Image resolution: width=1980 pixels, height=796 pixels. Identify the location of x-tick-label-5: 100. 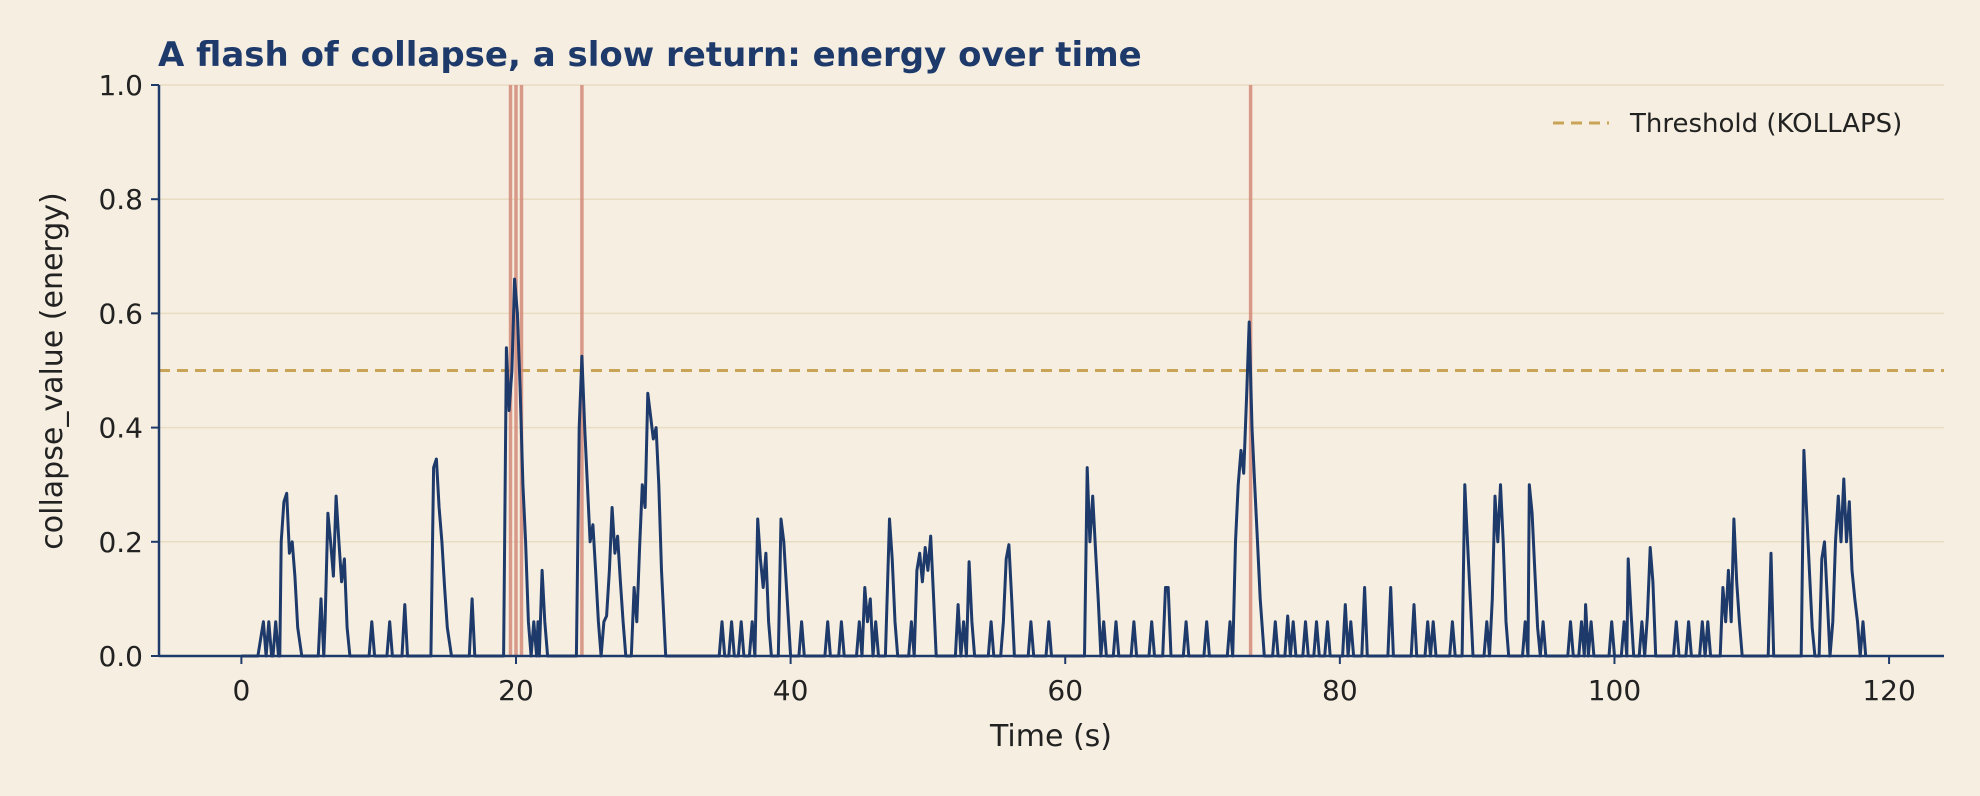
(1614, 690).